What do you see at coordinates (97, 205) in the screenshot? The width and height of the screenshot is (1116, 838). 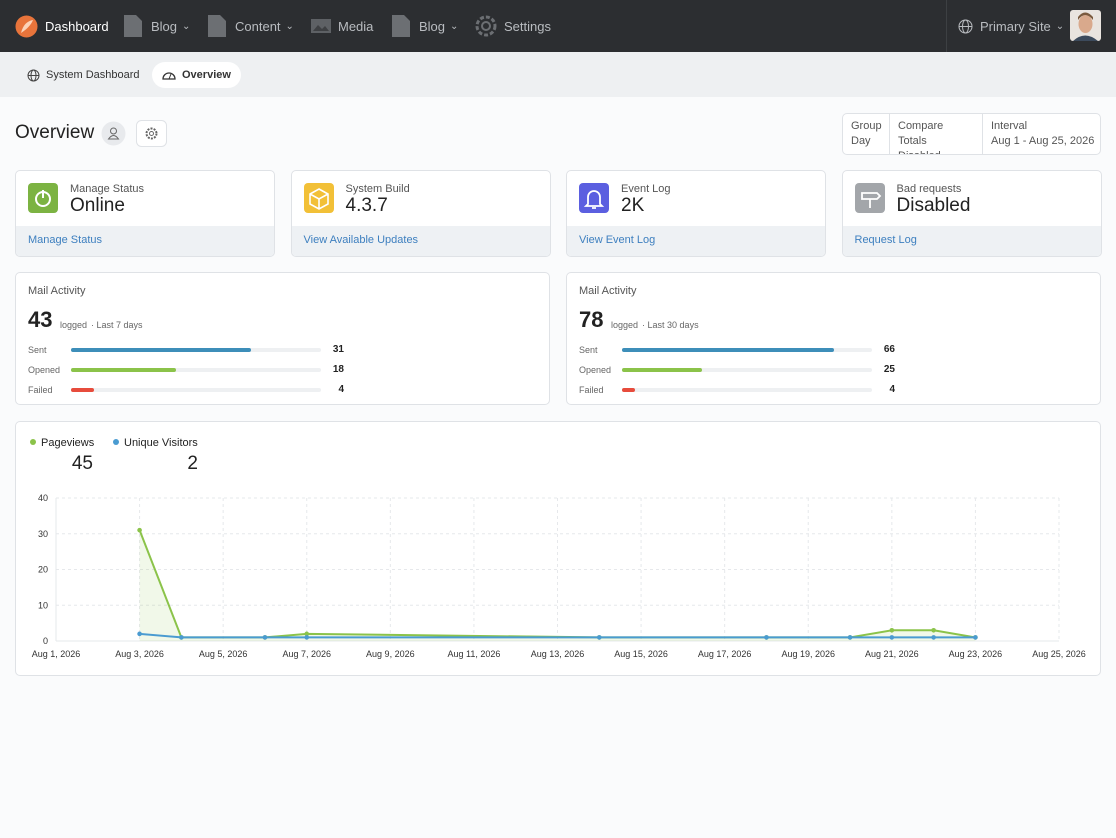 I see `stat-value: Online` at bounding box center [97, 205].